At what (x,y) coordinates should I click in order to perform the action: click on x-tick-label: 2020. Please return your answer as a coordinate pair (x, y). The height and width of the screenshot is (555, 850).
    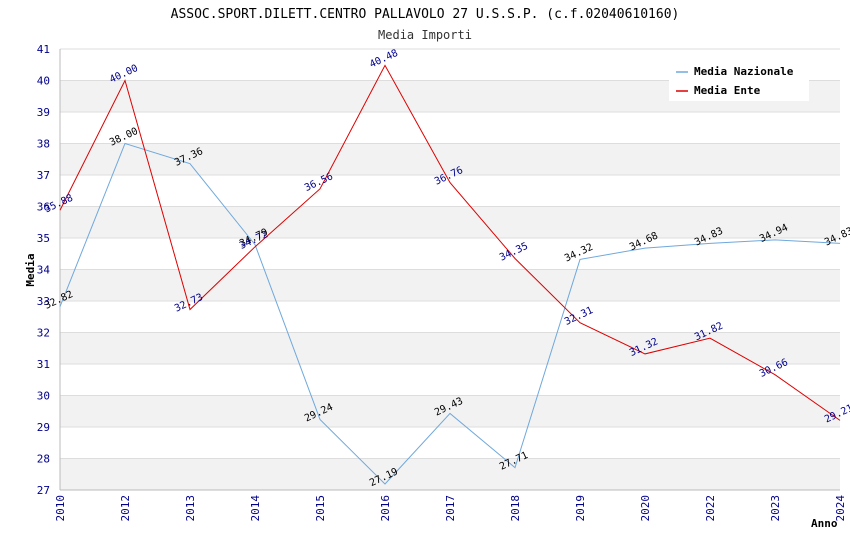
    Looking at the image, I should click on (645, 508).